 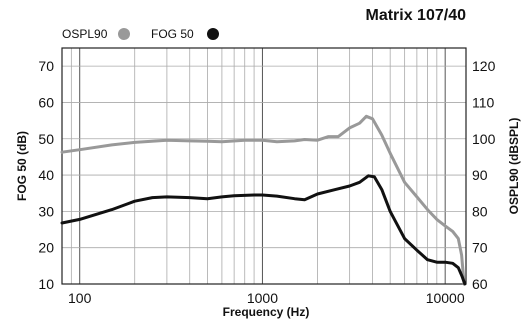 I want to click on right-tick-labels: 60 70 80 90 100 110 120, so click(x=484, y=175).